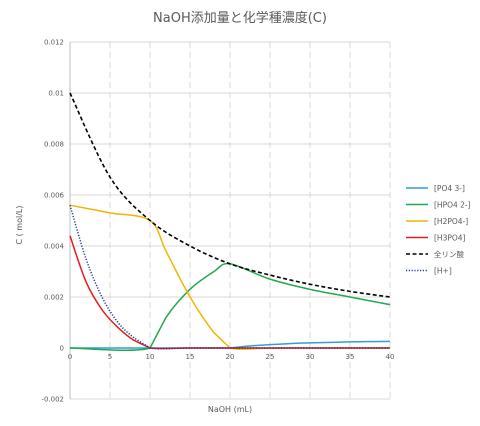 The image size is (480, 426). Describe the element at coordinates (110, 357) in the screenshot. I see `x-tick-label: 5` at that location.